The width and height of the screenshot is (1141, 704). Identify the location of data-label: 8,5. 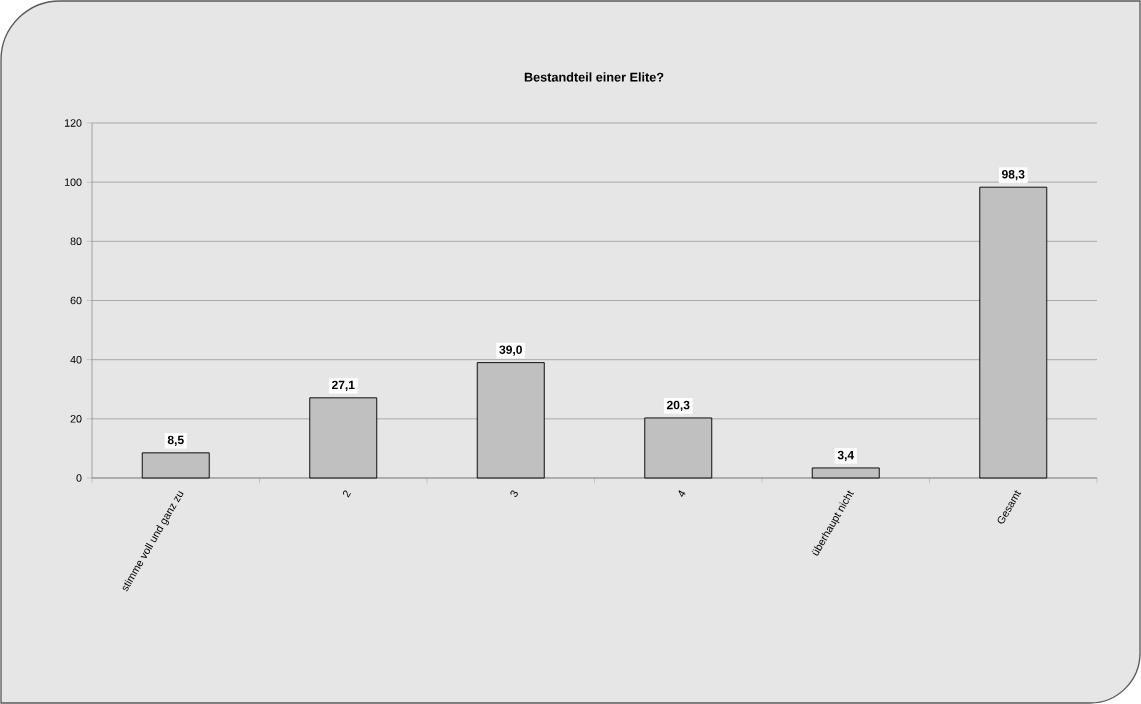
(175, 440).